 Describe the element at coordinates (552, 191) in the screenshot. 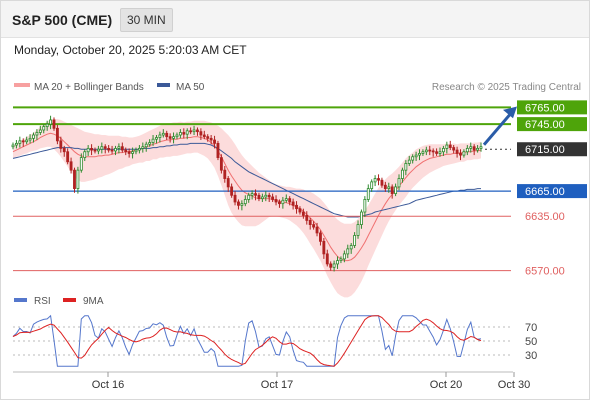

I see `level-label-bg-6665.00` at that location.